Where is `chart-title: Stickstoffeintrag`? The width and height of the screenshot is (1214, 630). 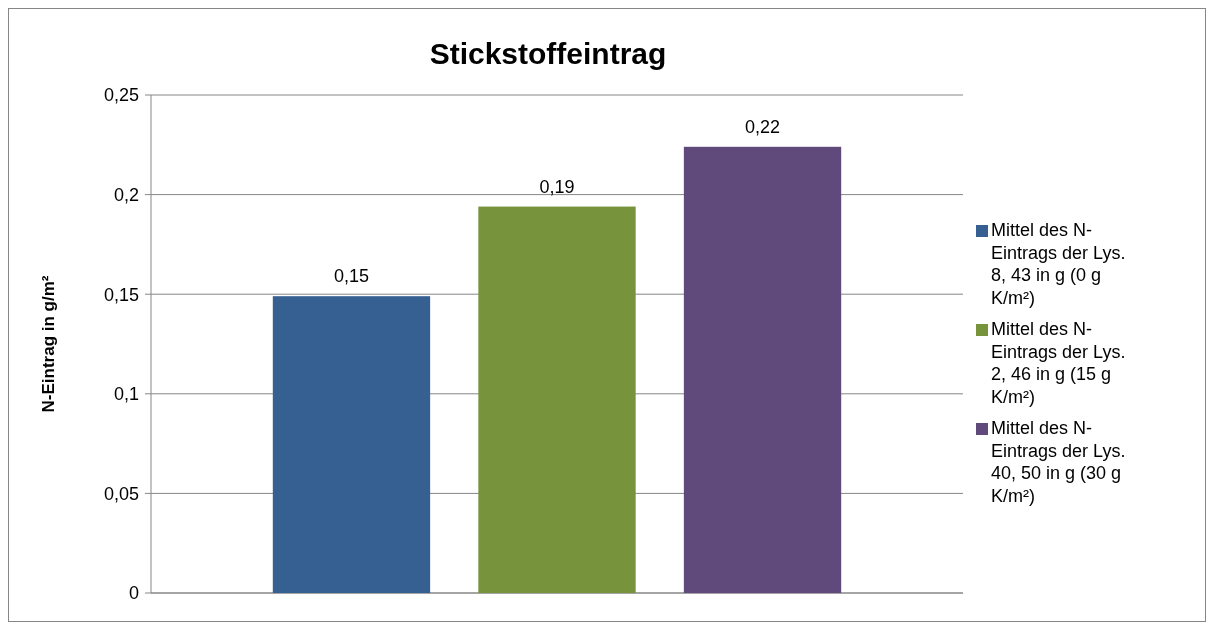 chart-title: Stickstoffeintrag is located at coordinates (548, 53).